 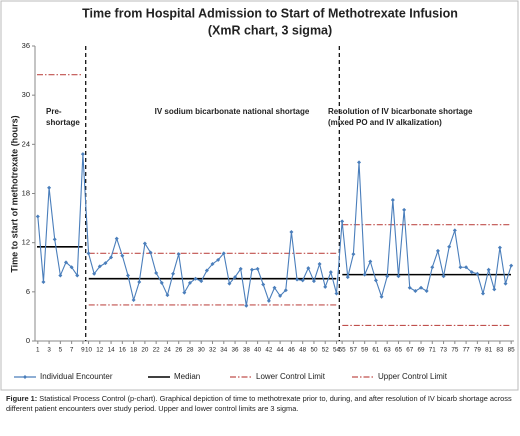 What do you see at coordinates (281, 350) in the screenshot?
I see `x-tick-label: 44` at bounding box center [281, 350].